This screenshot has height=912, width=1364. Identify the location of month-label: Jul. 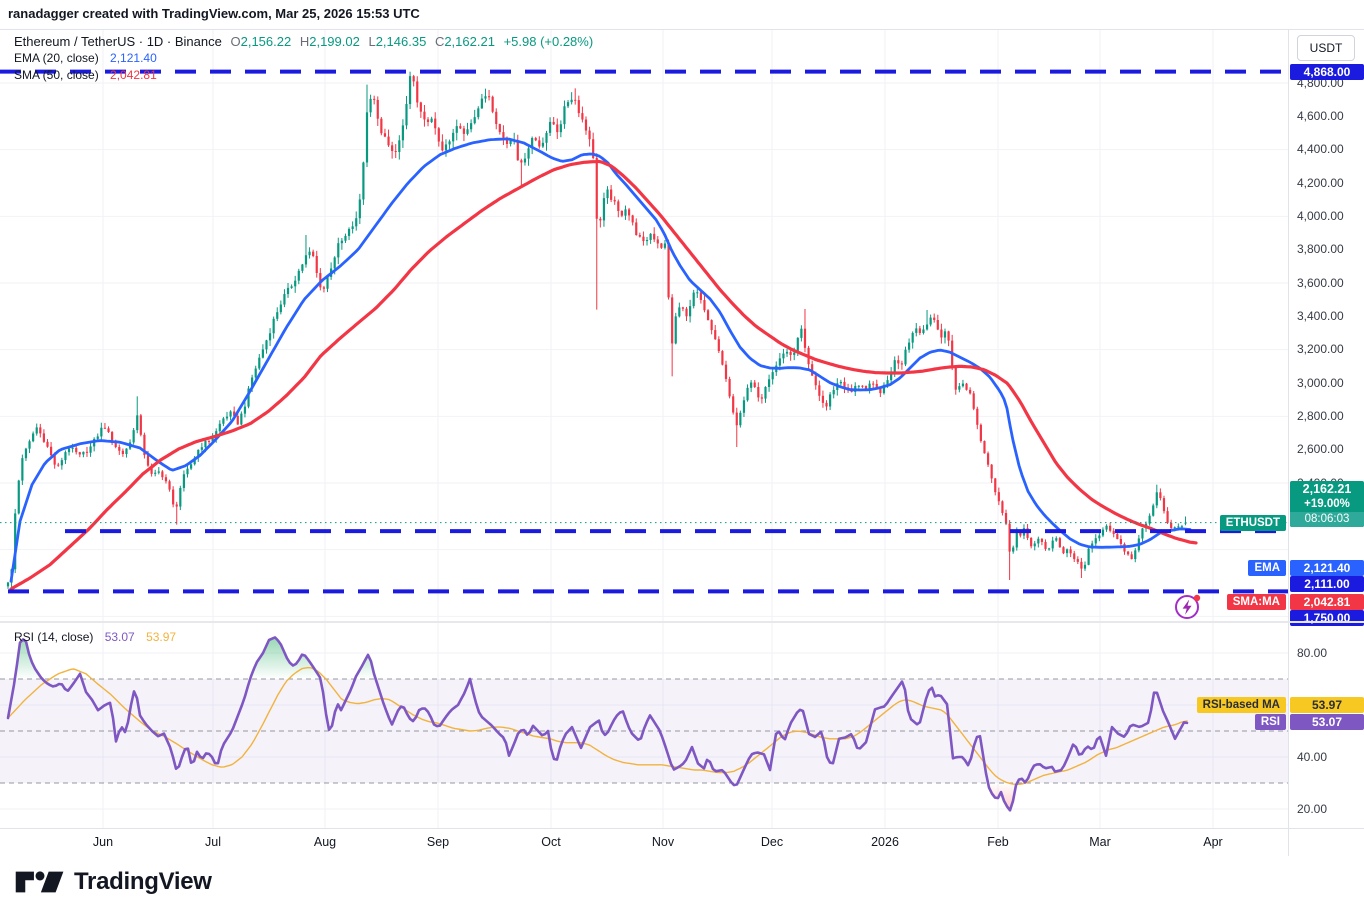
(213, 842).